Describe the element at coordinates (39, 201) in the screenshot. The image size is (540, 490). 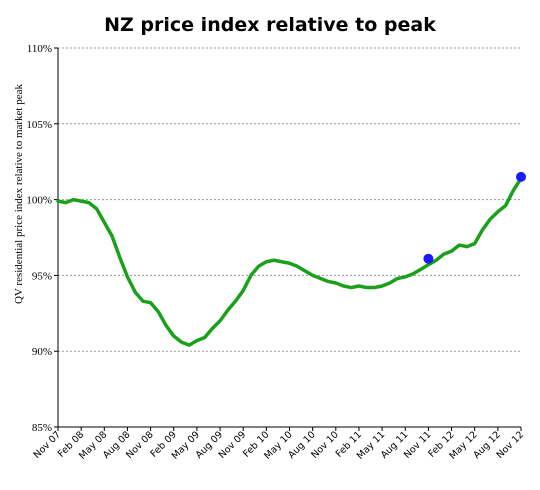
I see `y-tick-label: 100%` at that location.